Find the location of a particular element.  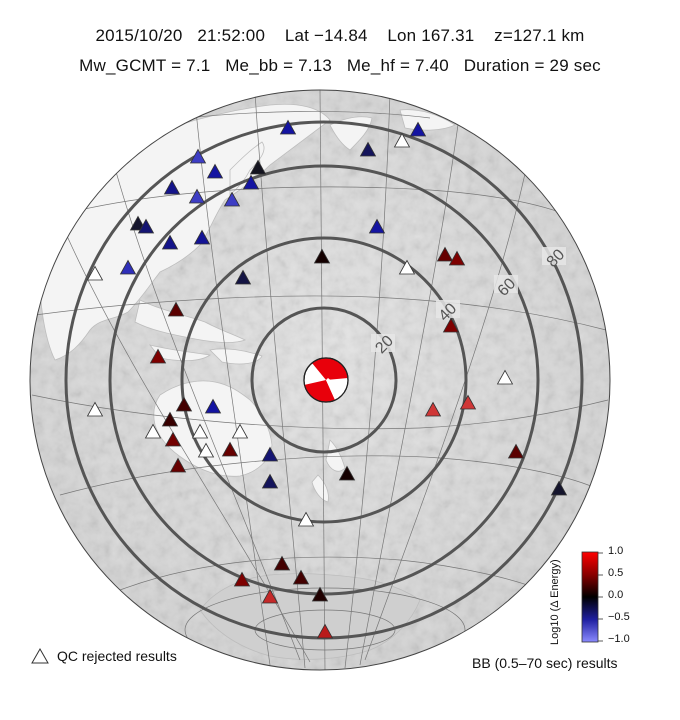

mw-gcmt: Mw_GCMT = 7.1 is located at coordinates (145, 65).